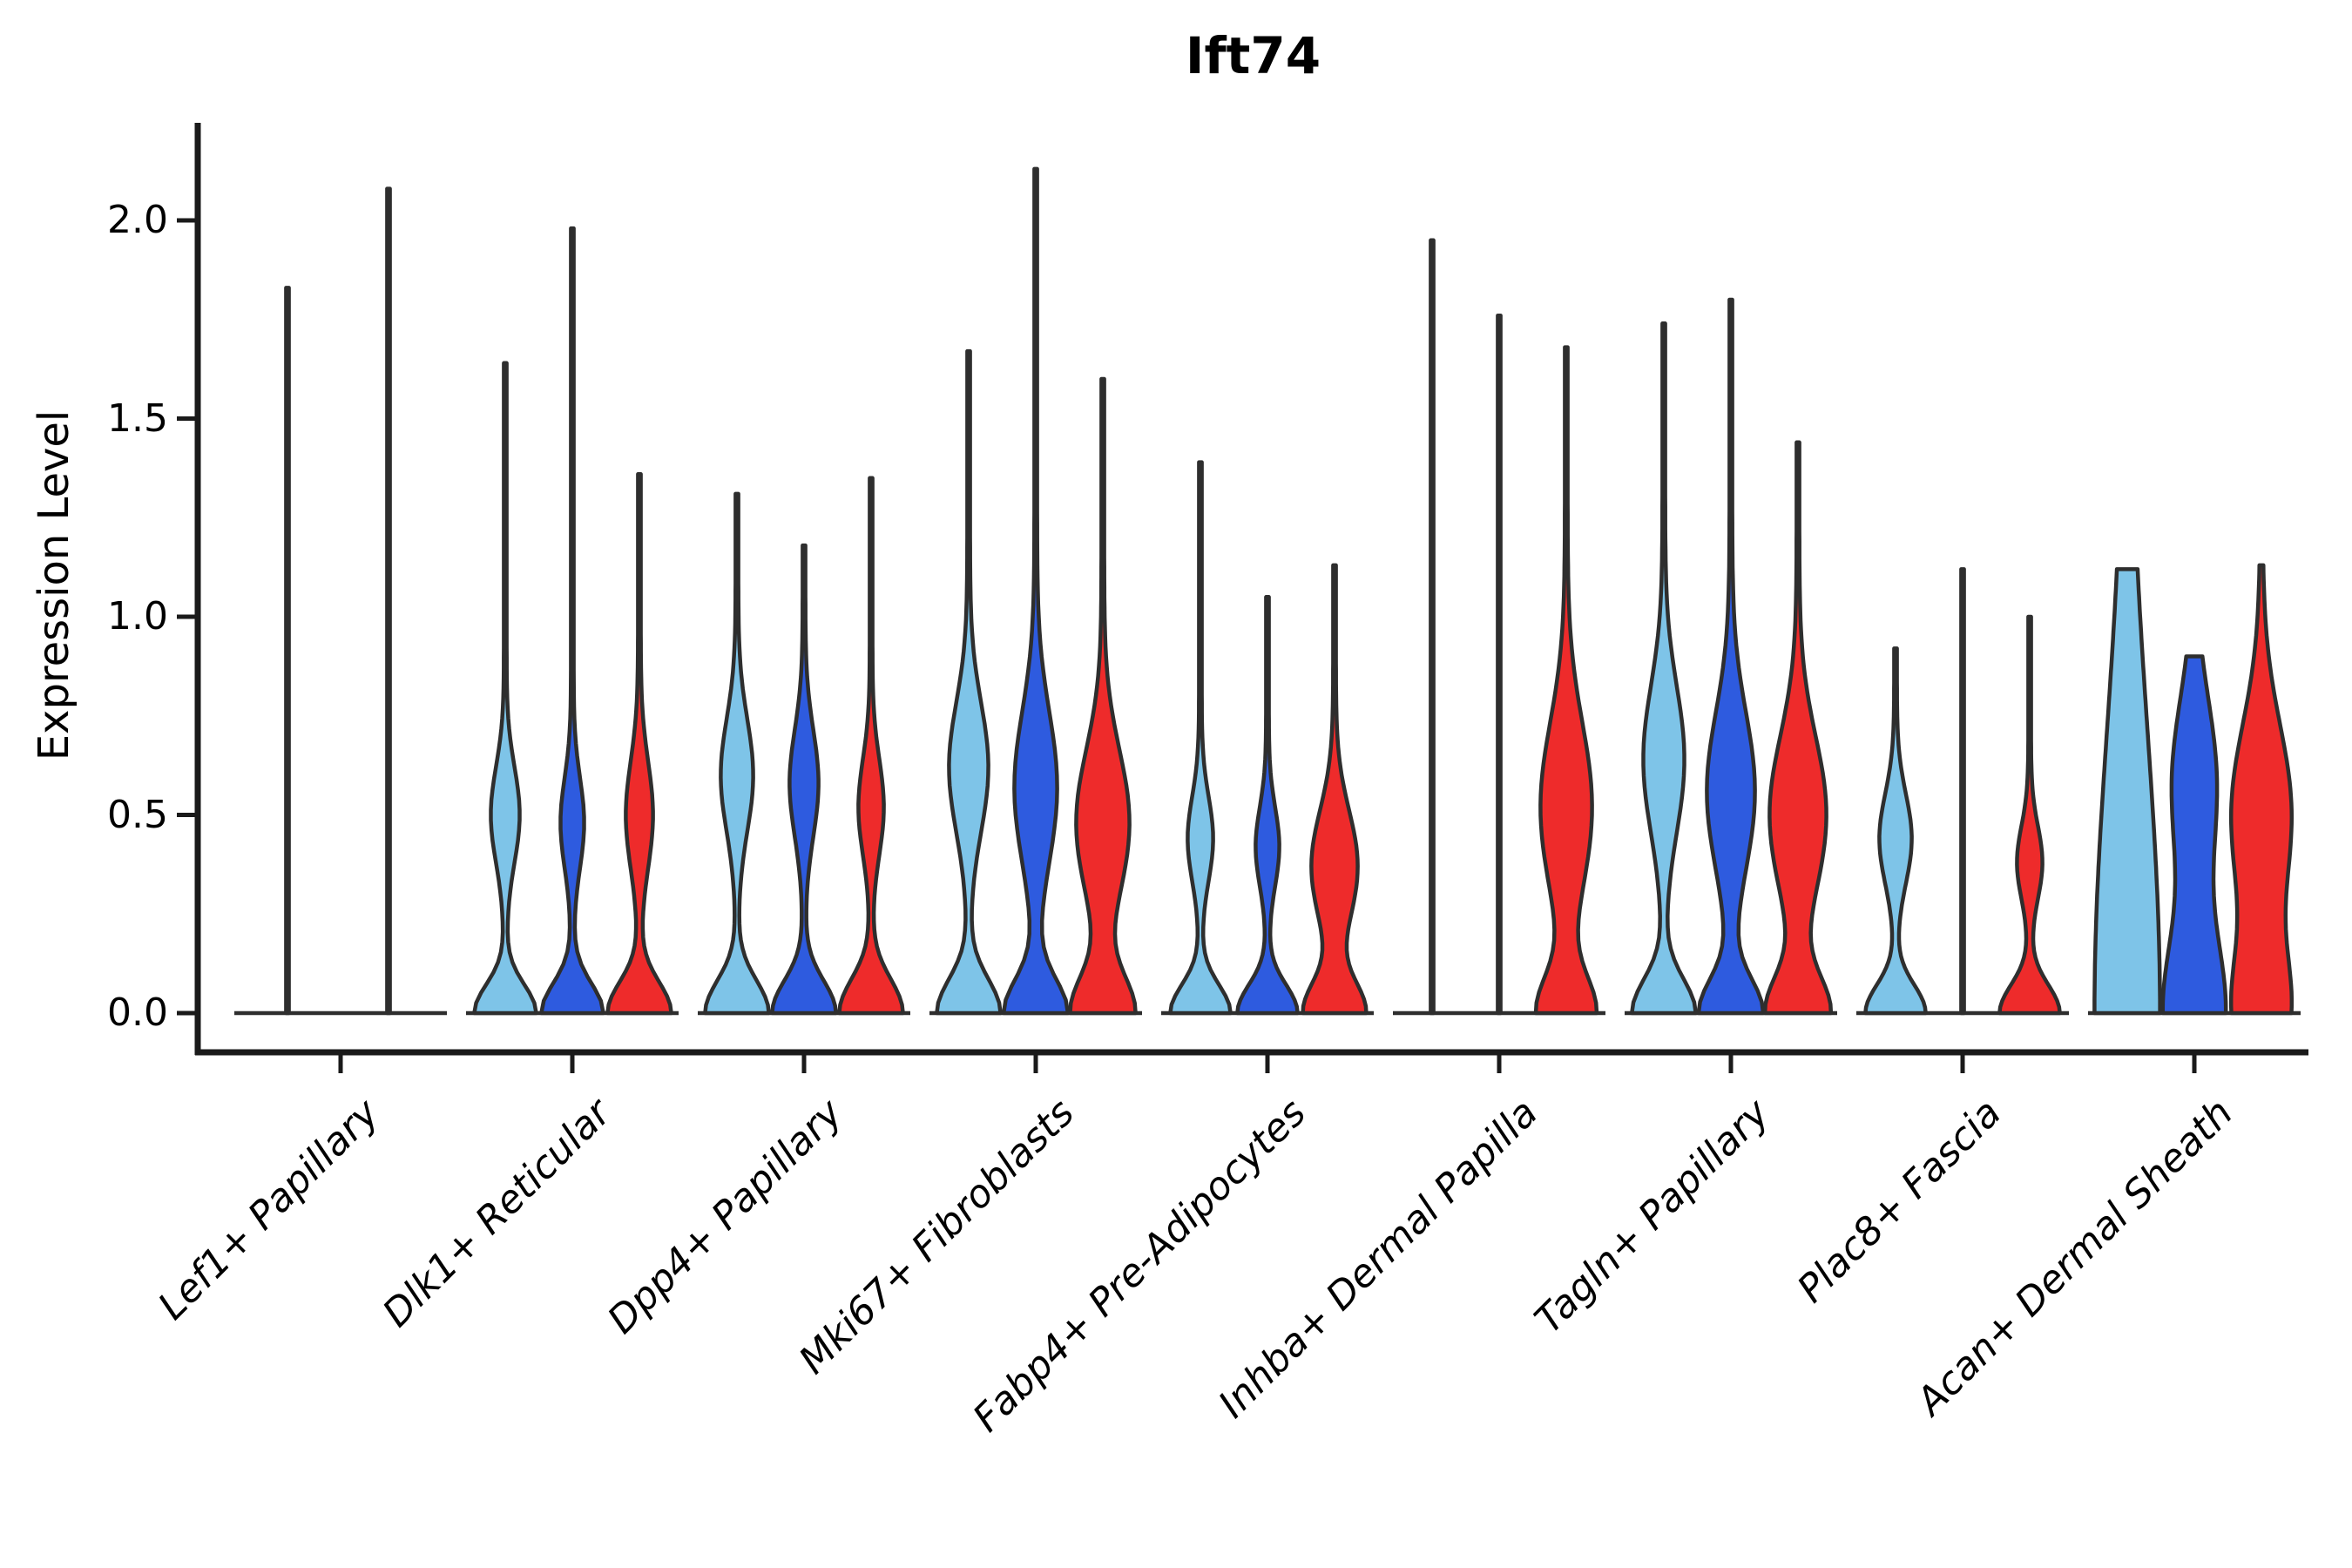 This screenshot has height=1568, width=2352. Describe the element at coordinates (2261, 790) in the screenshot. I see `violin-9-series-3-red` at that location.